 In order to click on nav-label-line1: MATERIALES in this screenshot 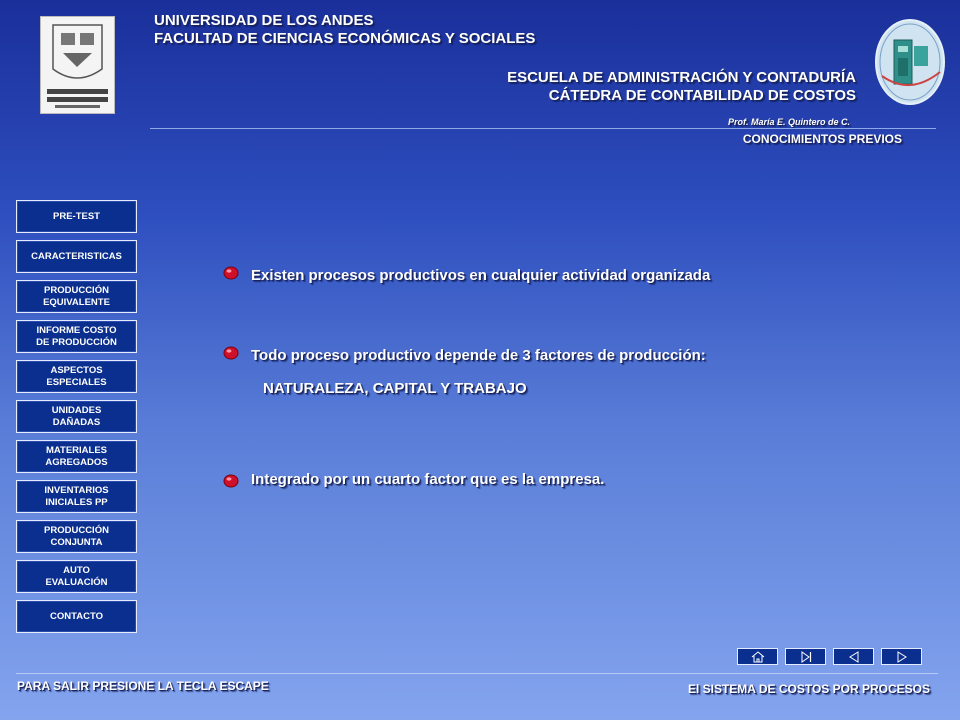, I will do `click(76, 450)`.